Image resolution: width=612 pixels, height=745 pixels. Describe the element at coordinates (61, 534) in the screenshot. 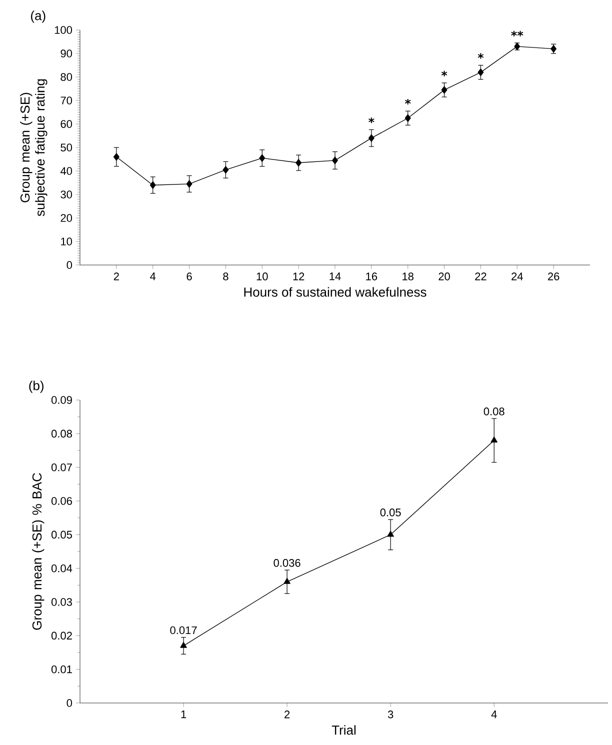

I see `y-tick-label: 0.05` at that location.